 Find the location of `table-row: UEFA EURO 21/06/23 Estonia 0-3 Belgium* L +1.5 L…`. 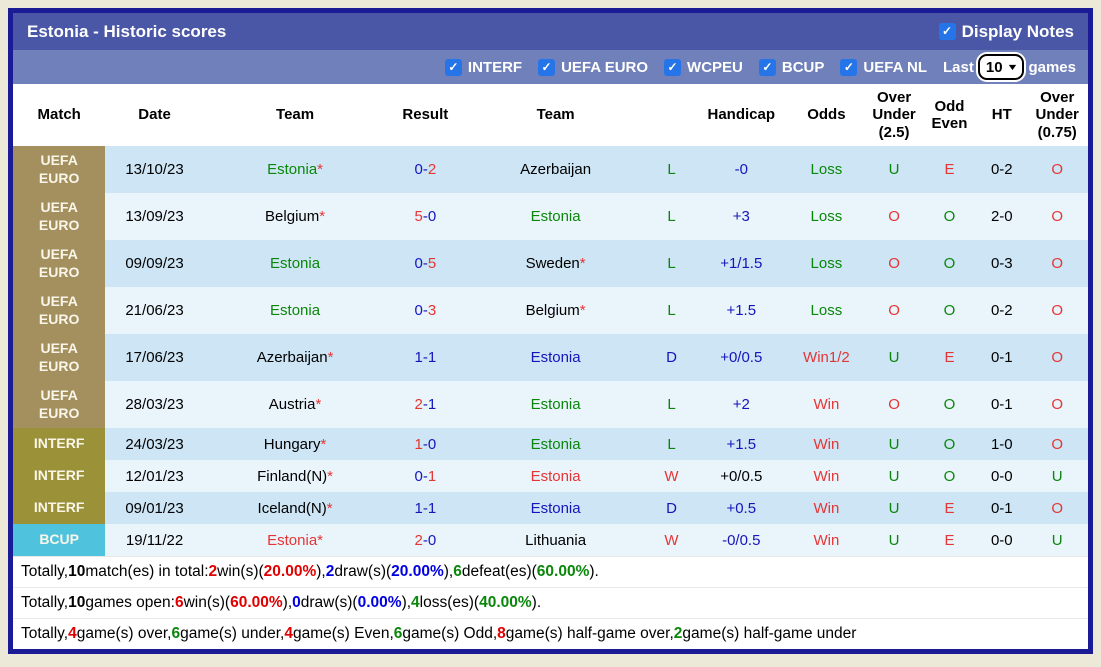

table-row: UEFA EURO 21/06/23 Estonia 0-3 Belgium* L +1.5 L… is located at coordinates (550, 310).